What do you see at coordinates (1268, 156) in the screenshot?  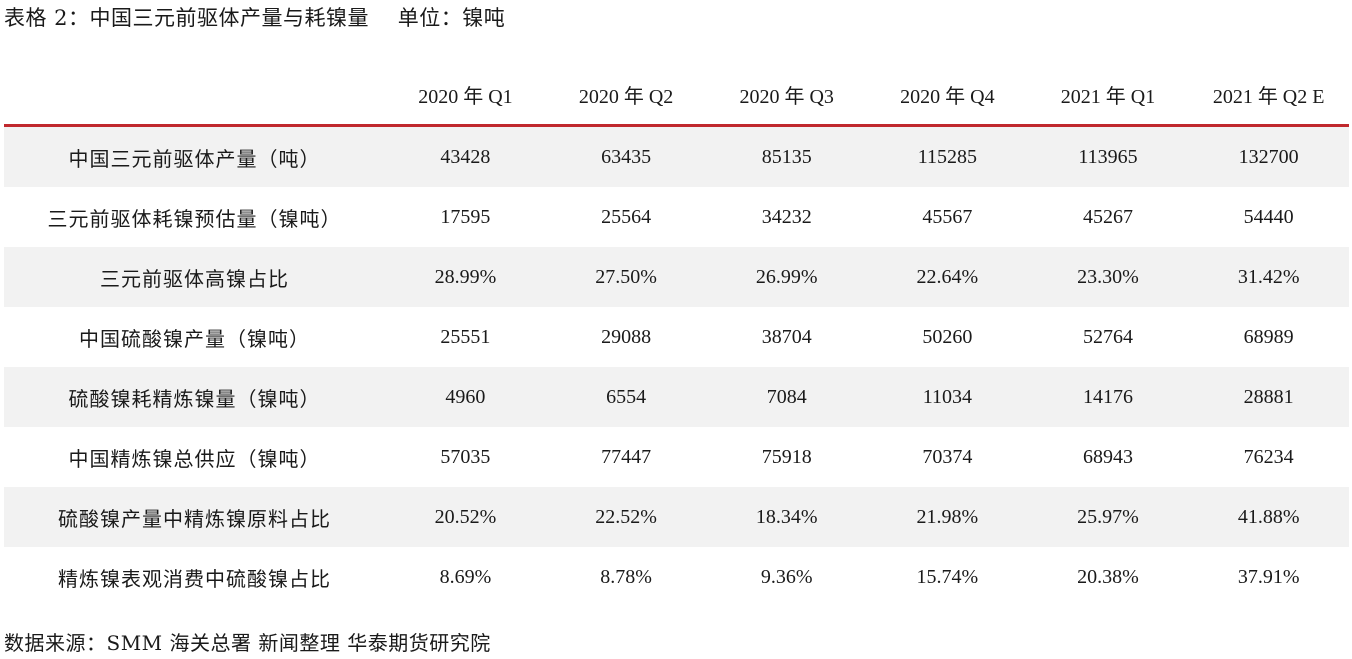 I see `table-cell: 132700` at bounding box center [1268, 156].